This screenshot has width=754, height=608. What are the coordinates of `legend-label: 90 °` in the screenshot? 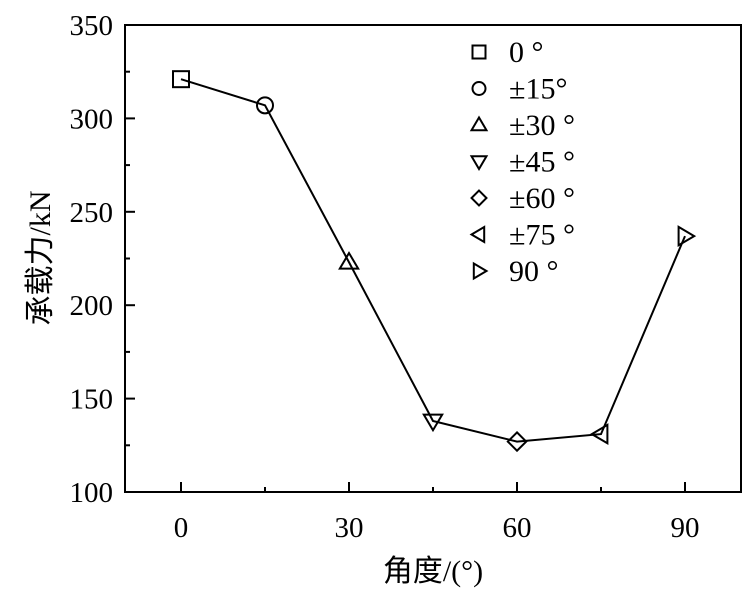 It's located at (534, 271).